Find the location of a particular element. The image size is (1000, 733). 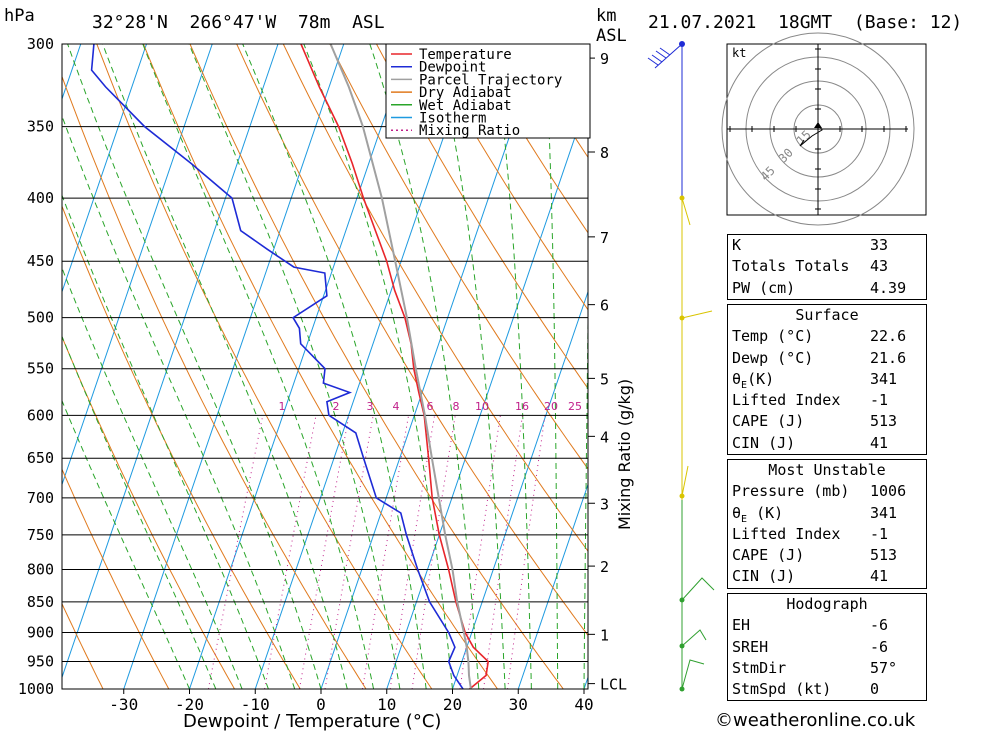

mixing-ratio-label: 6 is located at coordinates (430, 406).